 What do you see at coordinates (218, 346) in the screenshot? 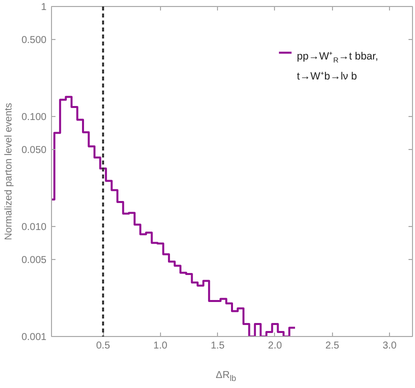
I see `x-tick-label: 1.5` at bounding box center [218, 346].